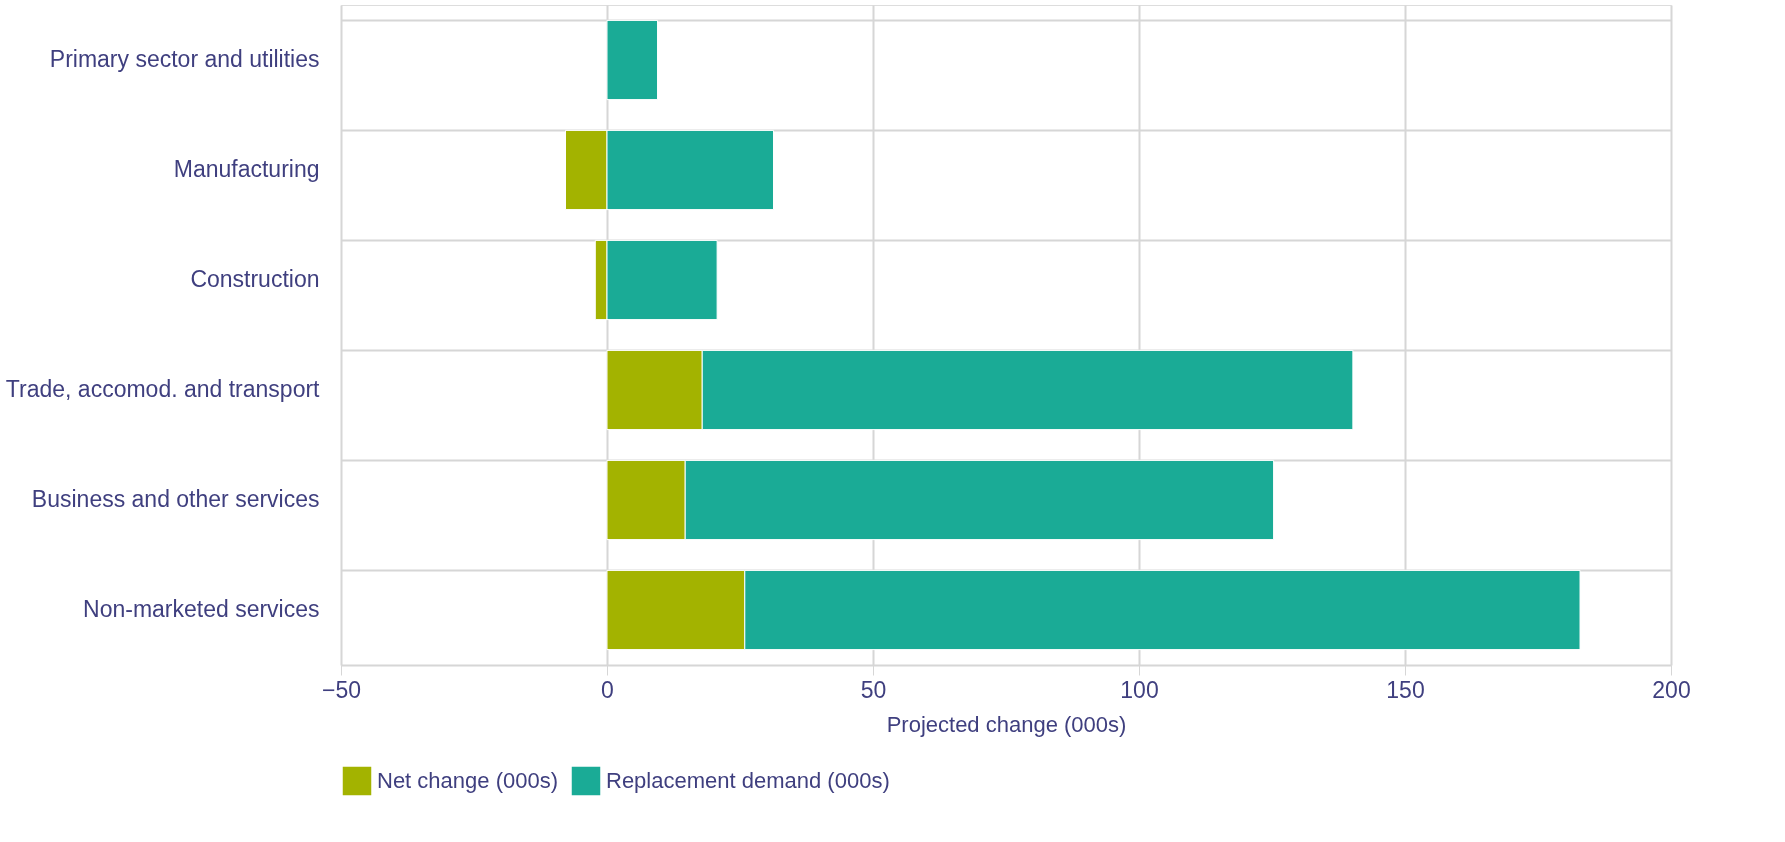 This screenshot has width=1785, height=842. I want to click on y-tick-label: Primary sector and utilities, so click(184, 59).